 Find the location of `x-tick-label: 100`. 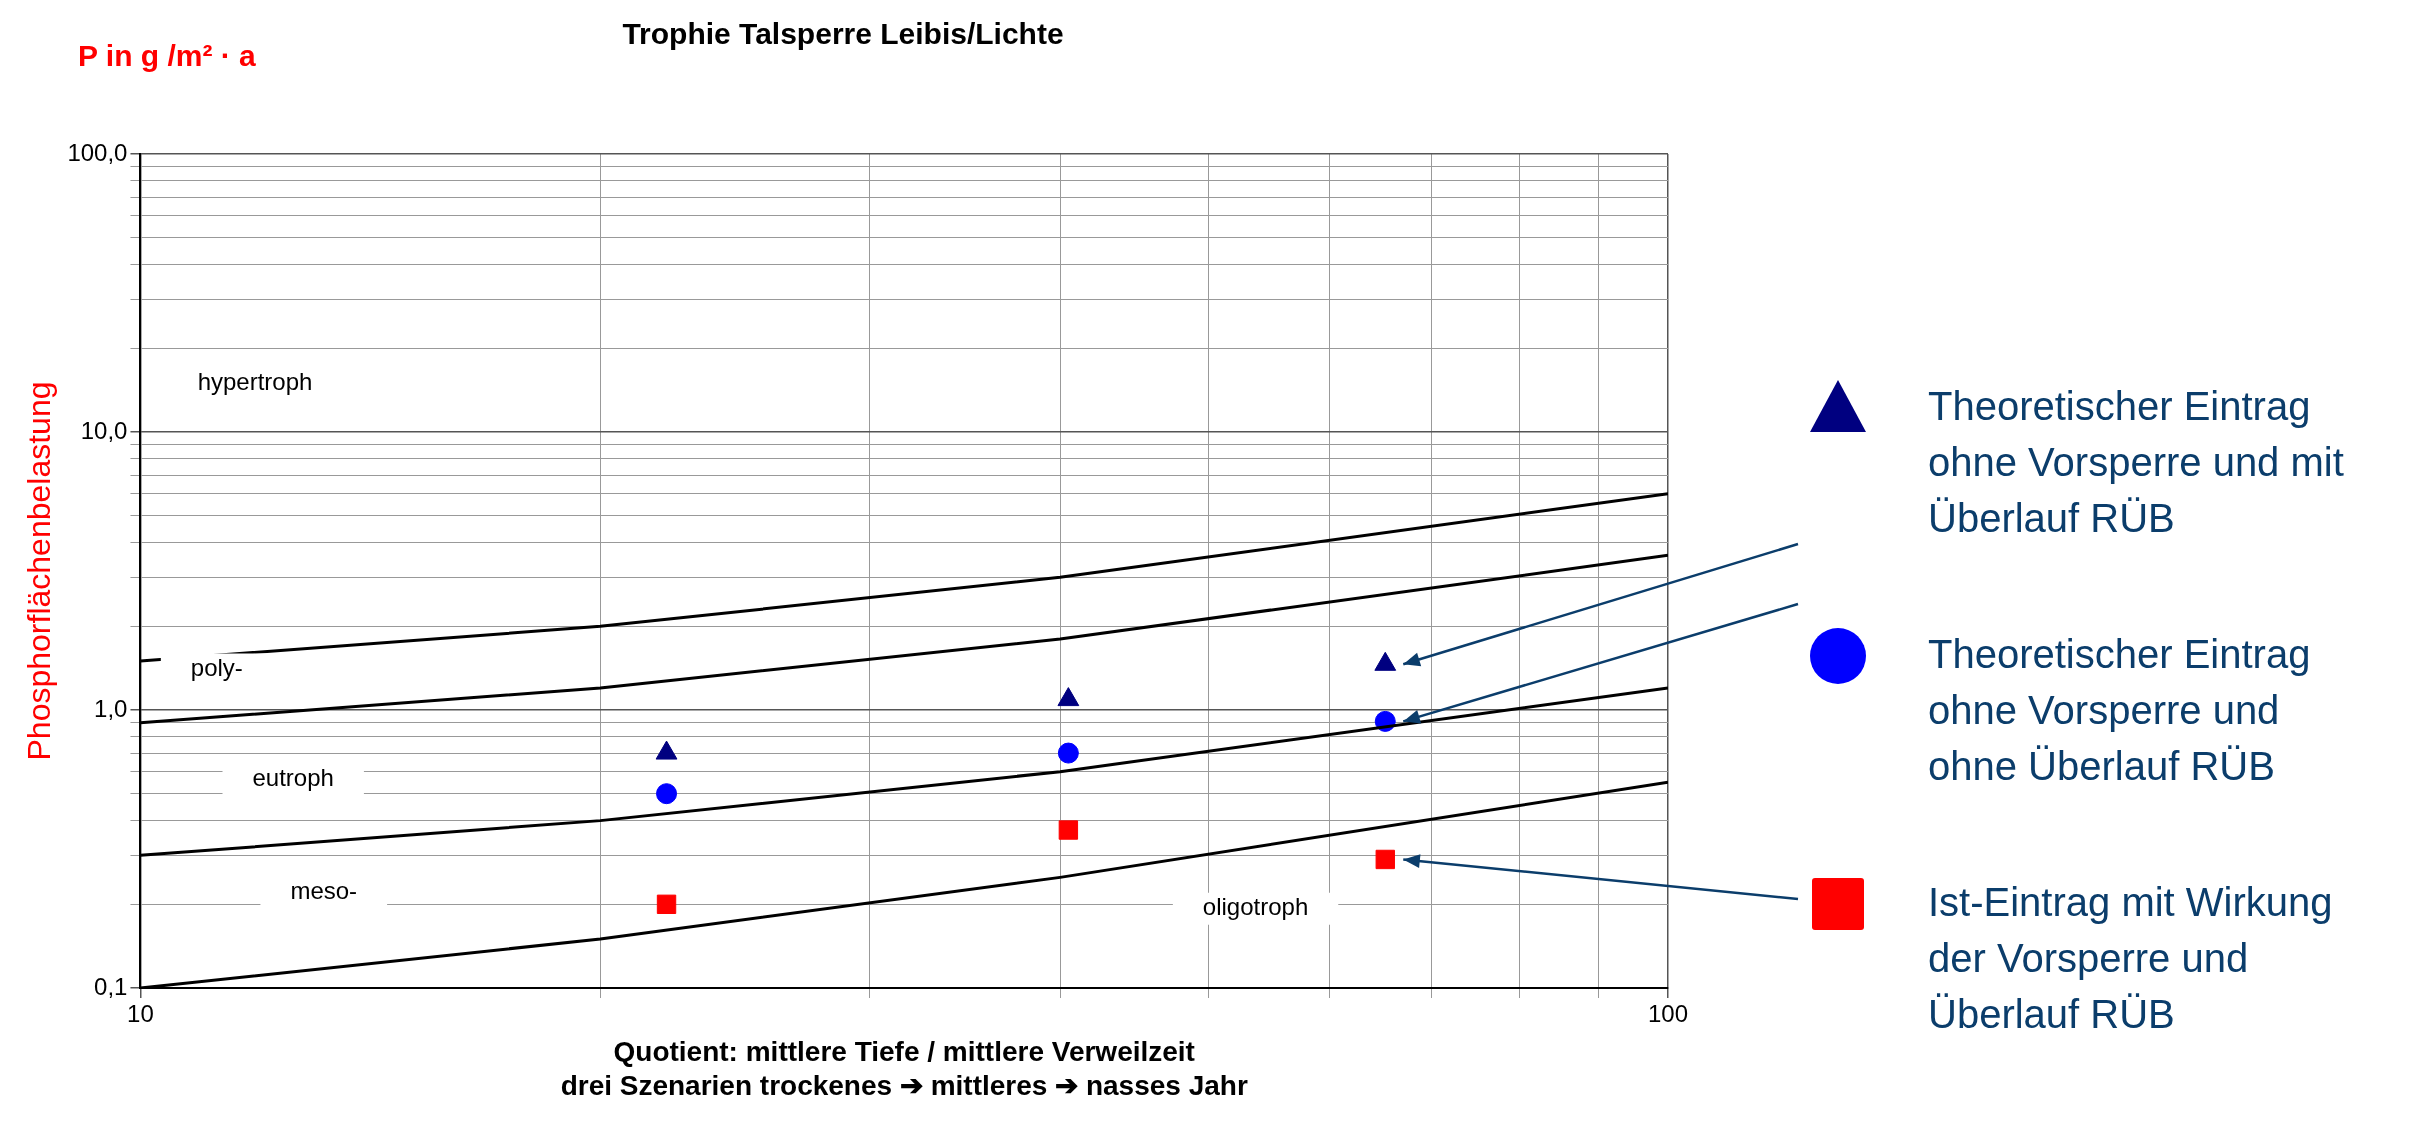

x-tick-label: 100 is located at coordinates (1668, 1014).